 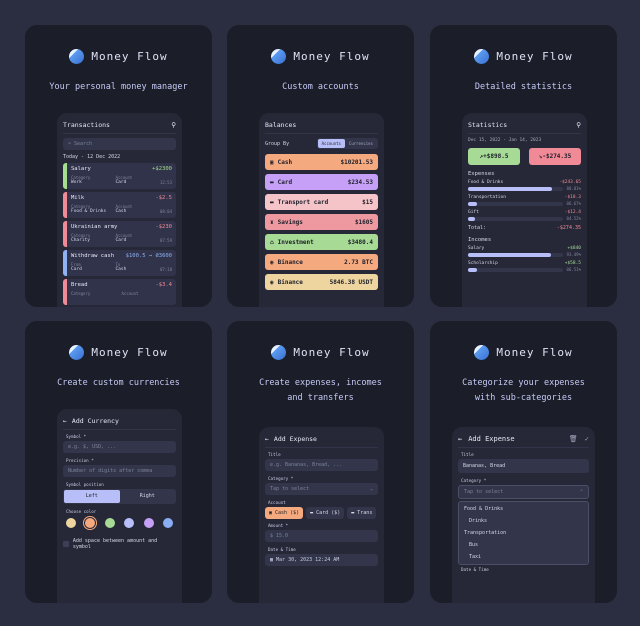 I want to click on type-indicator, so click(x=65, y=234).